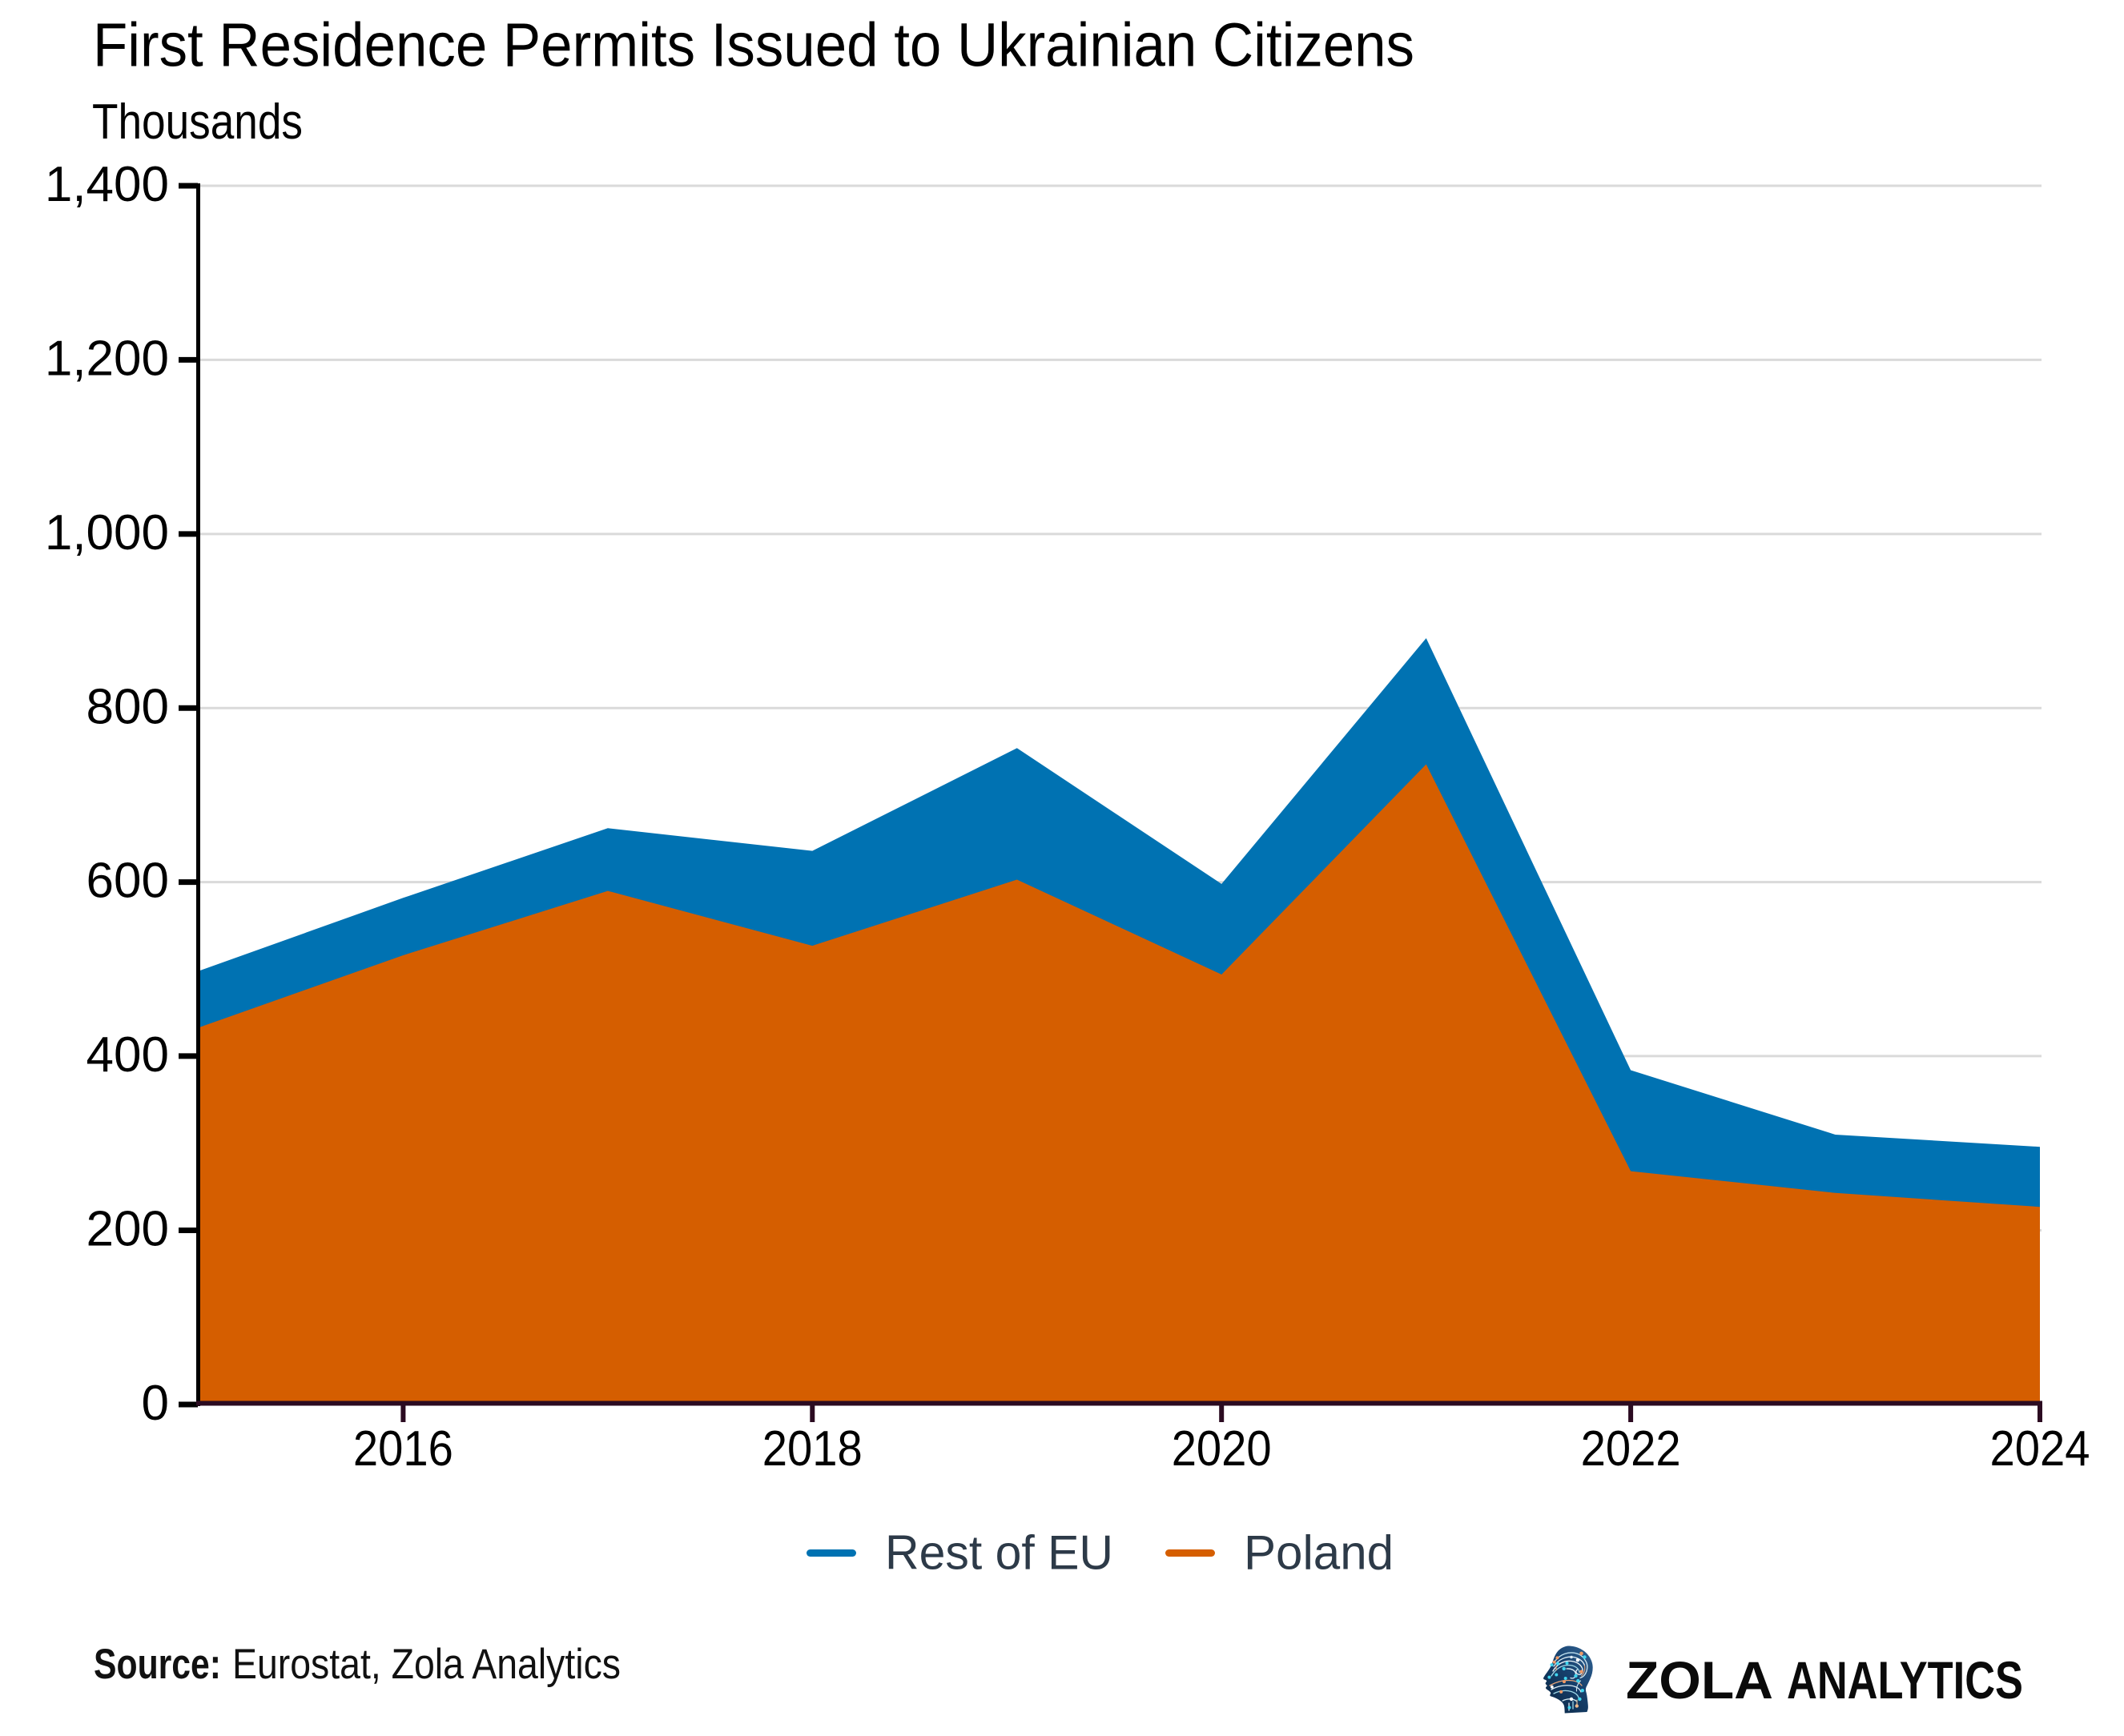 The height and width of the screenshot is (1736, 2124). What do you see at coordinates (107, 533) in the screenshot?
I see `svg-text: 1,000` at bounding box center [107, 533].